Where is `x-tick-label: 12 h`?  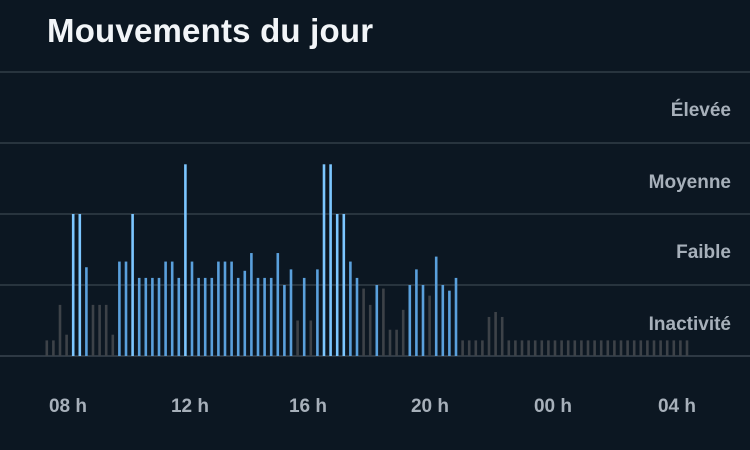 x-tick-label: 12 h is located at coordinates (190, 406).